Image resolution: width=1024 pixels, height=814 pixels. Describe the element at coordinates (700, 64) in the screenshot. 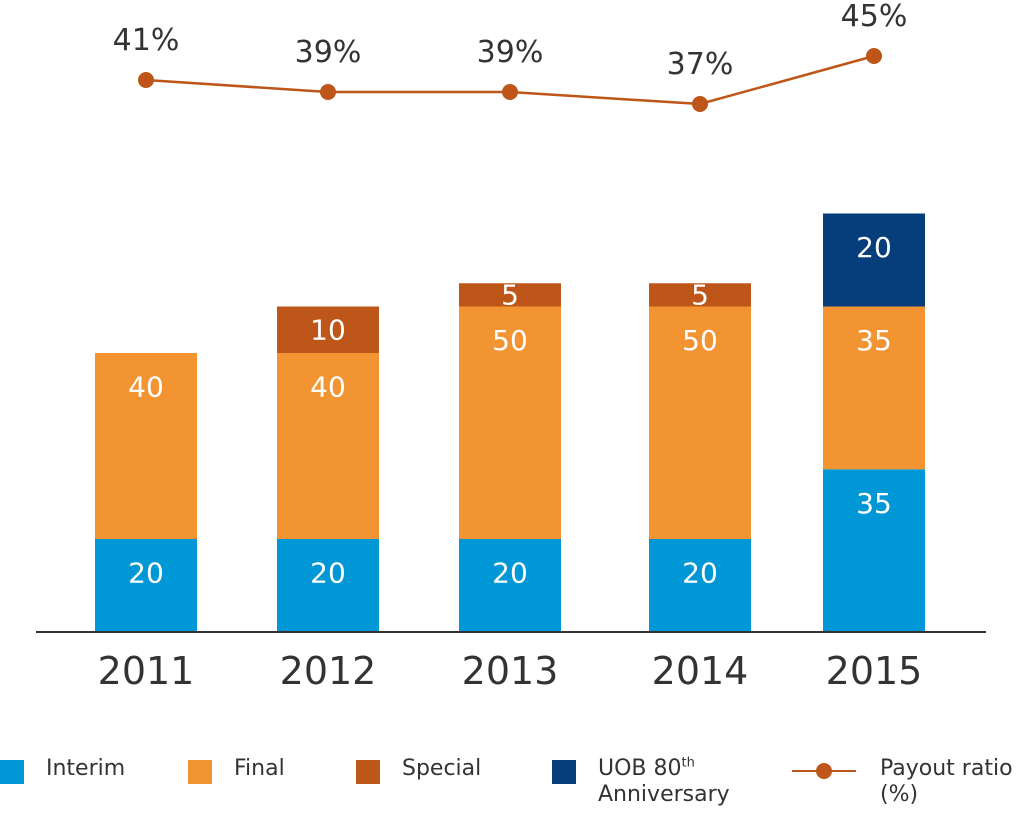

I see `payout-ratio-label: 37%` at that location.